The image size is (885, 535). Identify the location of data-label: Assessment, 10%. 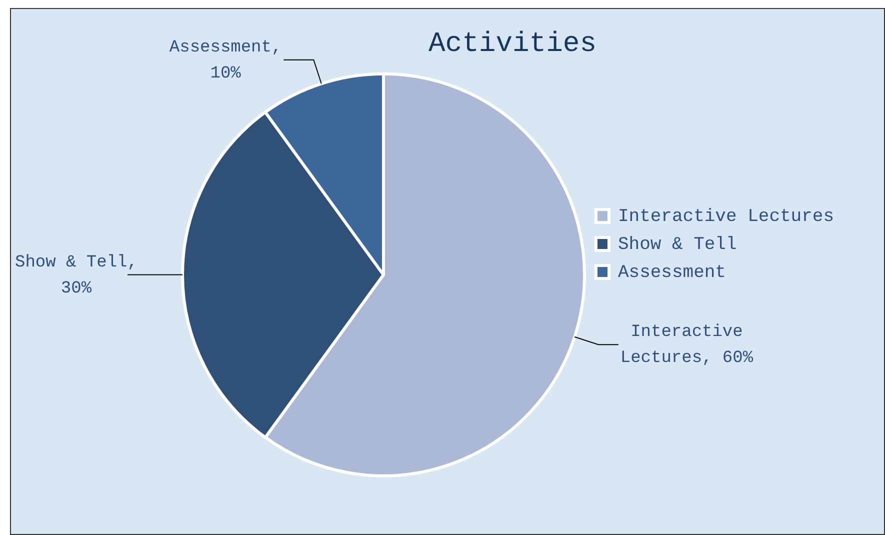
(225, 61).